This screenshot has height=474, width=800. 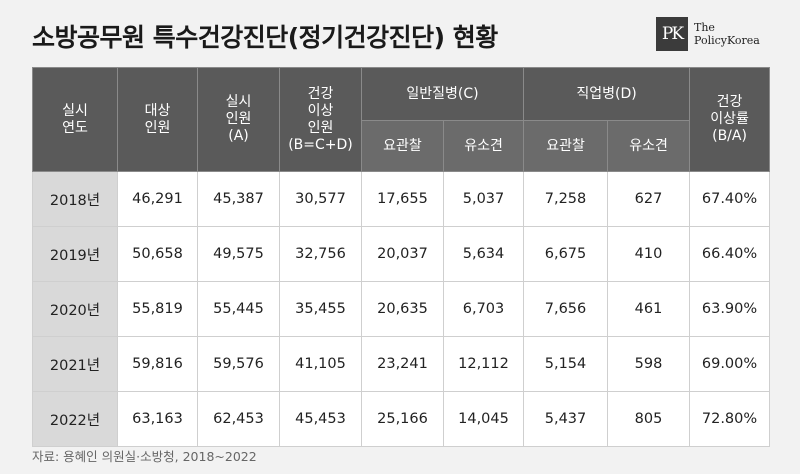 What do you see at coordinates (649, 364) in the screenshot?
I see `table-cell: 598` at bounding box center [649, 364].